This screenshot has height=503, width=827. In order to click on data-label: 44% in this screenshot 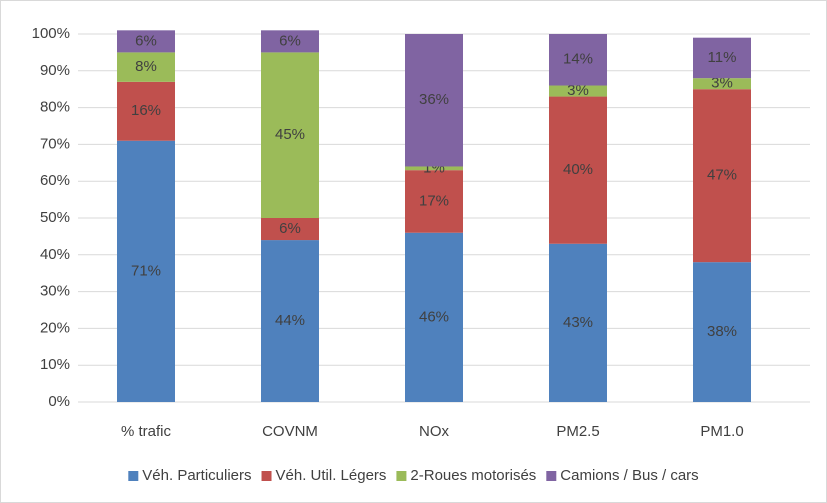, I will do `click(290, 320)`.